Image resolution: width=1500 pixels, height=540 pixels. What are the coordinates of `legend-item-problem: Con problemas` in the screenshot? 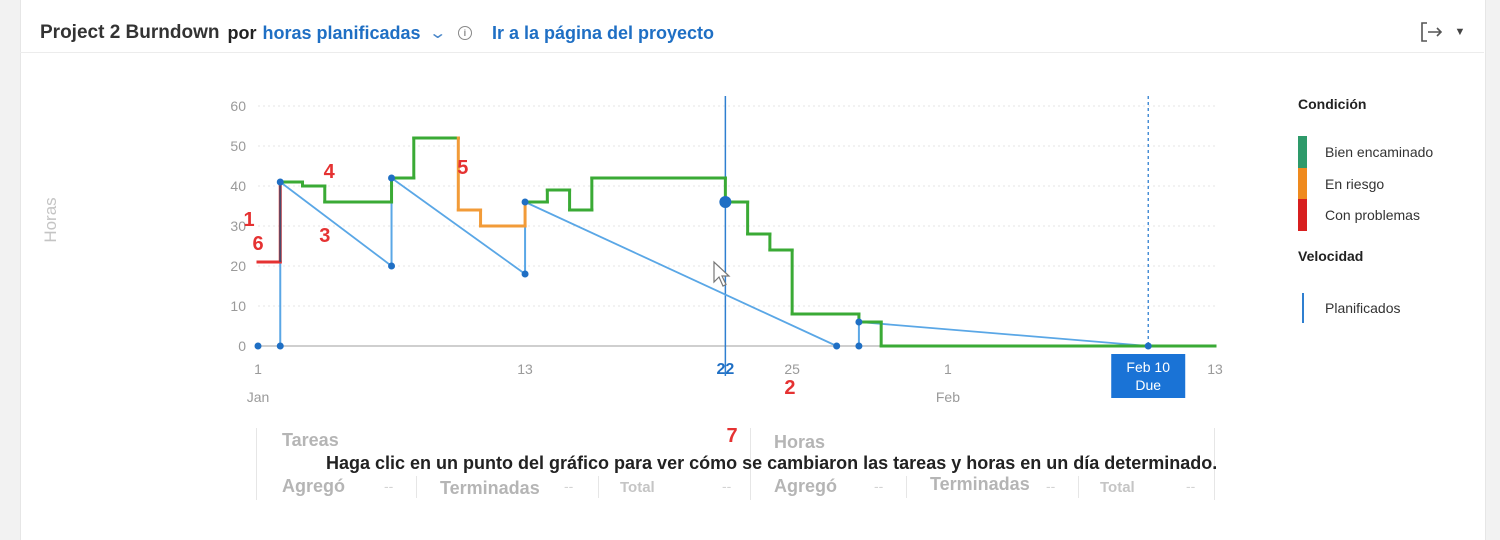 It's located at (1359, 215).